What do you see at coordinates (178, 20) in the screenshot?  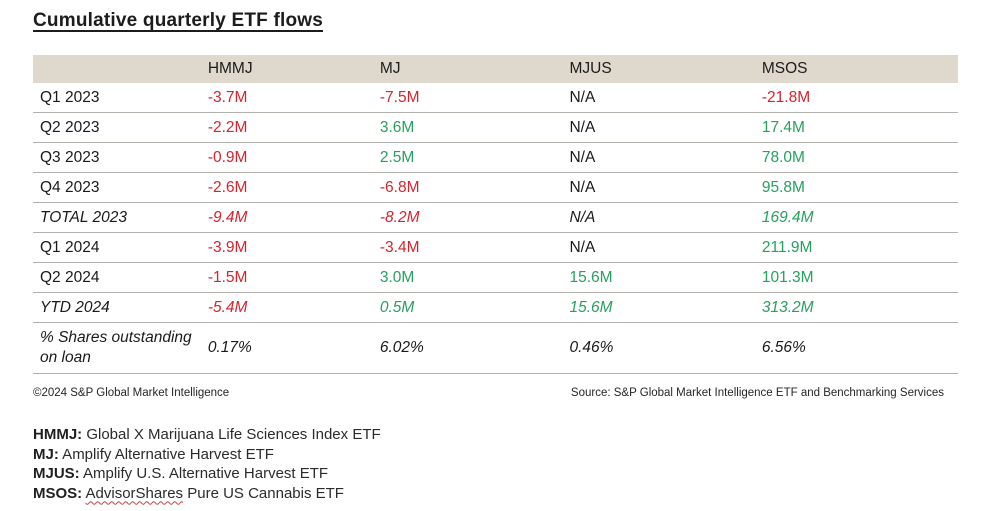 I see `page-title: Cumulative quarterly ETF flows` at bounding box center [178, 20].